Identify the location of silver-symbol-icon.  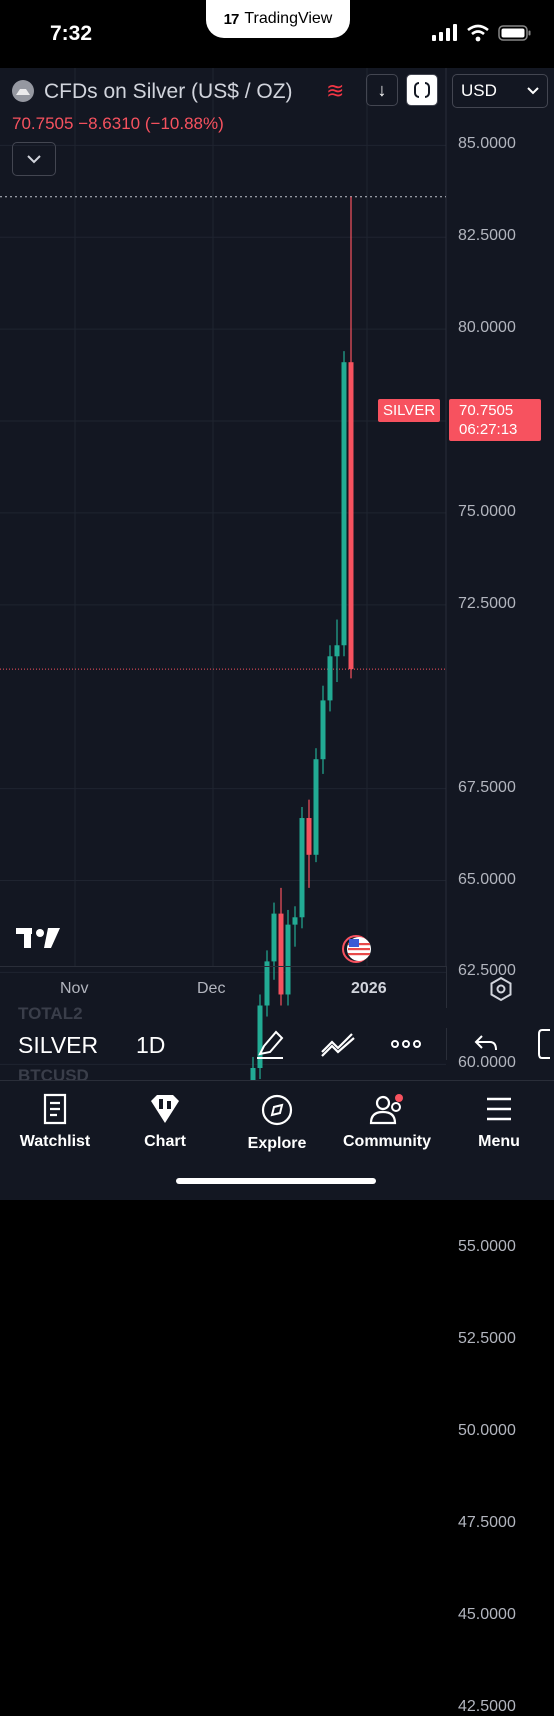
(23, 91).